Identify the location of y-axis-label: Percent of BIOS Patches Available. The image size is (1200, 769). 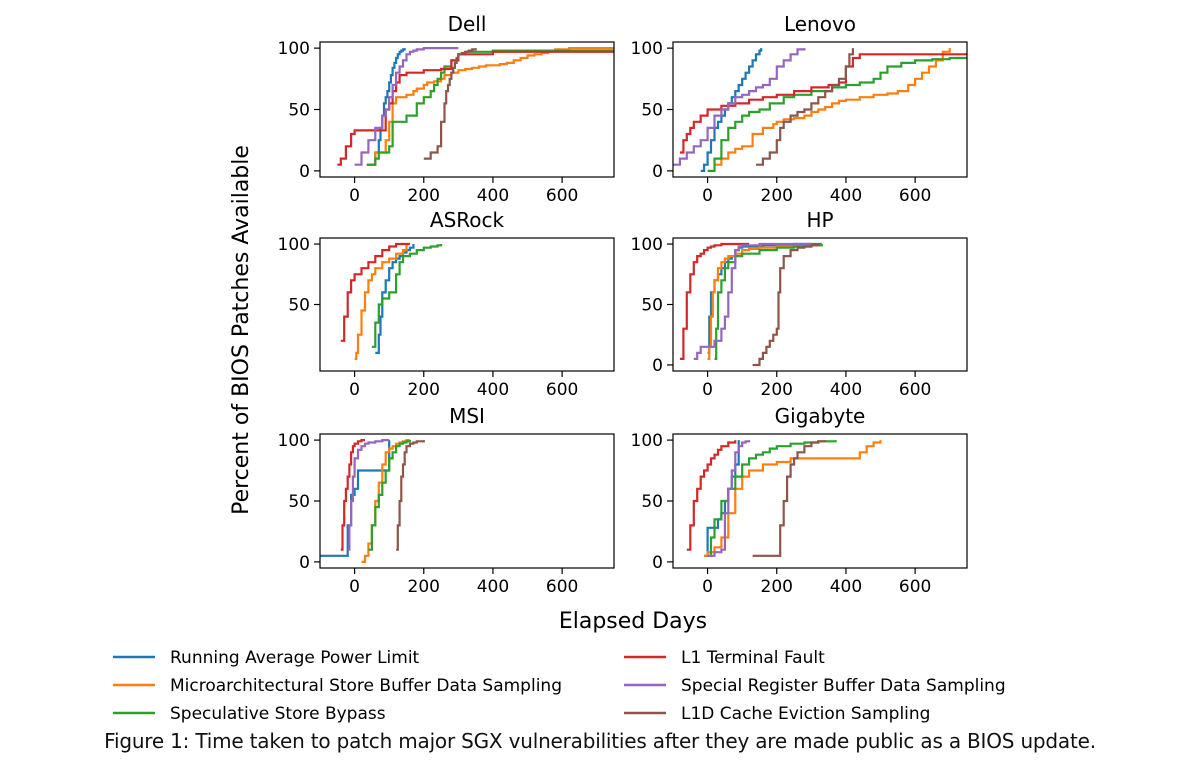
(241, 330).